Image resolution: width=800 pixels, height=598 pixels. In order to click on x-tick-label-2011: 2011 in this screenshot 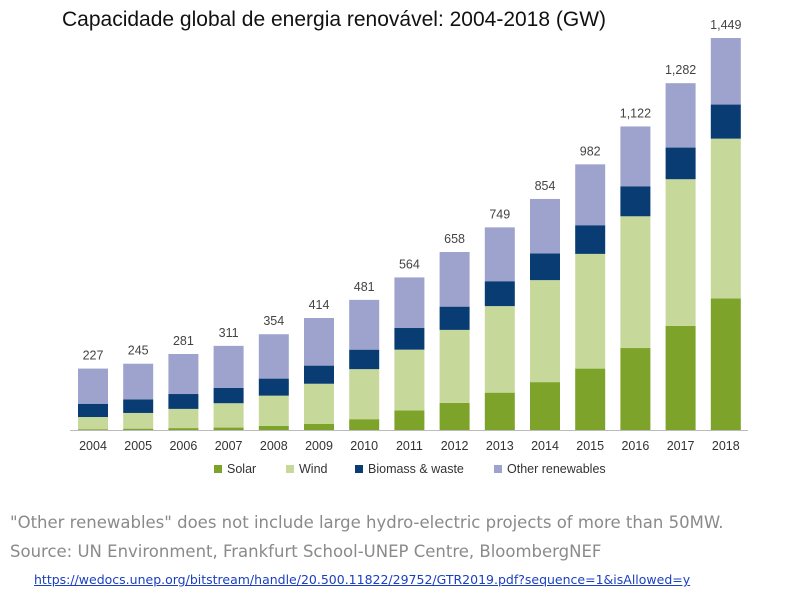, I will do `click(409, 446)`.